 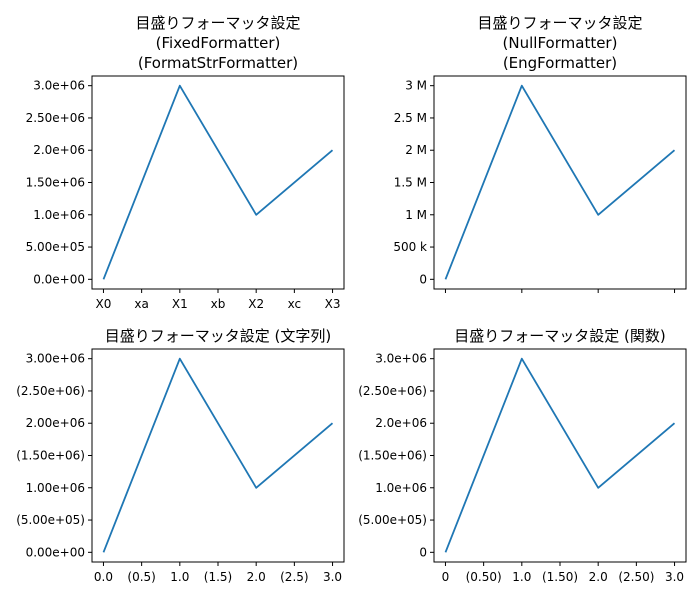 What do you see at coordinates (218, 577) in the screenshot?
I see `x-tick-label: (1.5)` at bounding box center [218, 577].